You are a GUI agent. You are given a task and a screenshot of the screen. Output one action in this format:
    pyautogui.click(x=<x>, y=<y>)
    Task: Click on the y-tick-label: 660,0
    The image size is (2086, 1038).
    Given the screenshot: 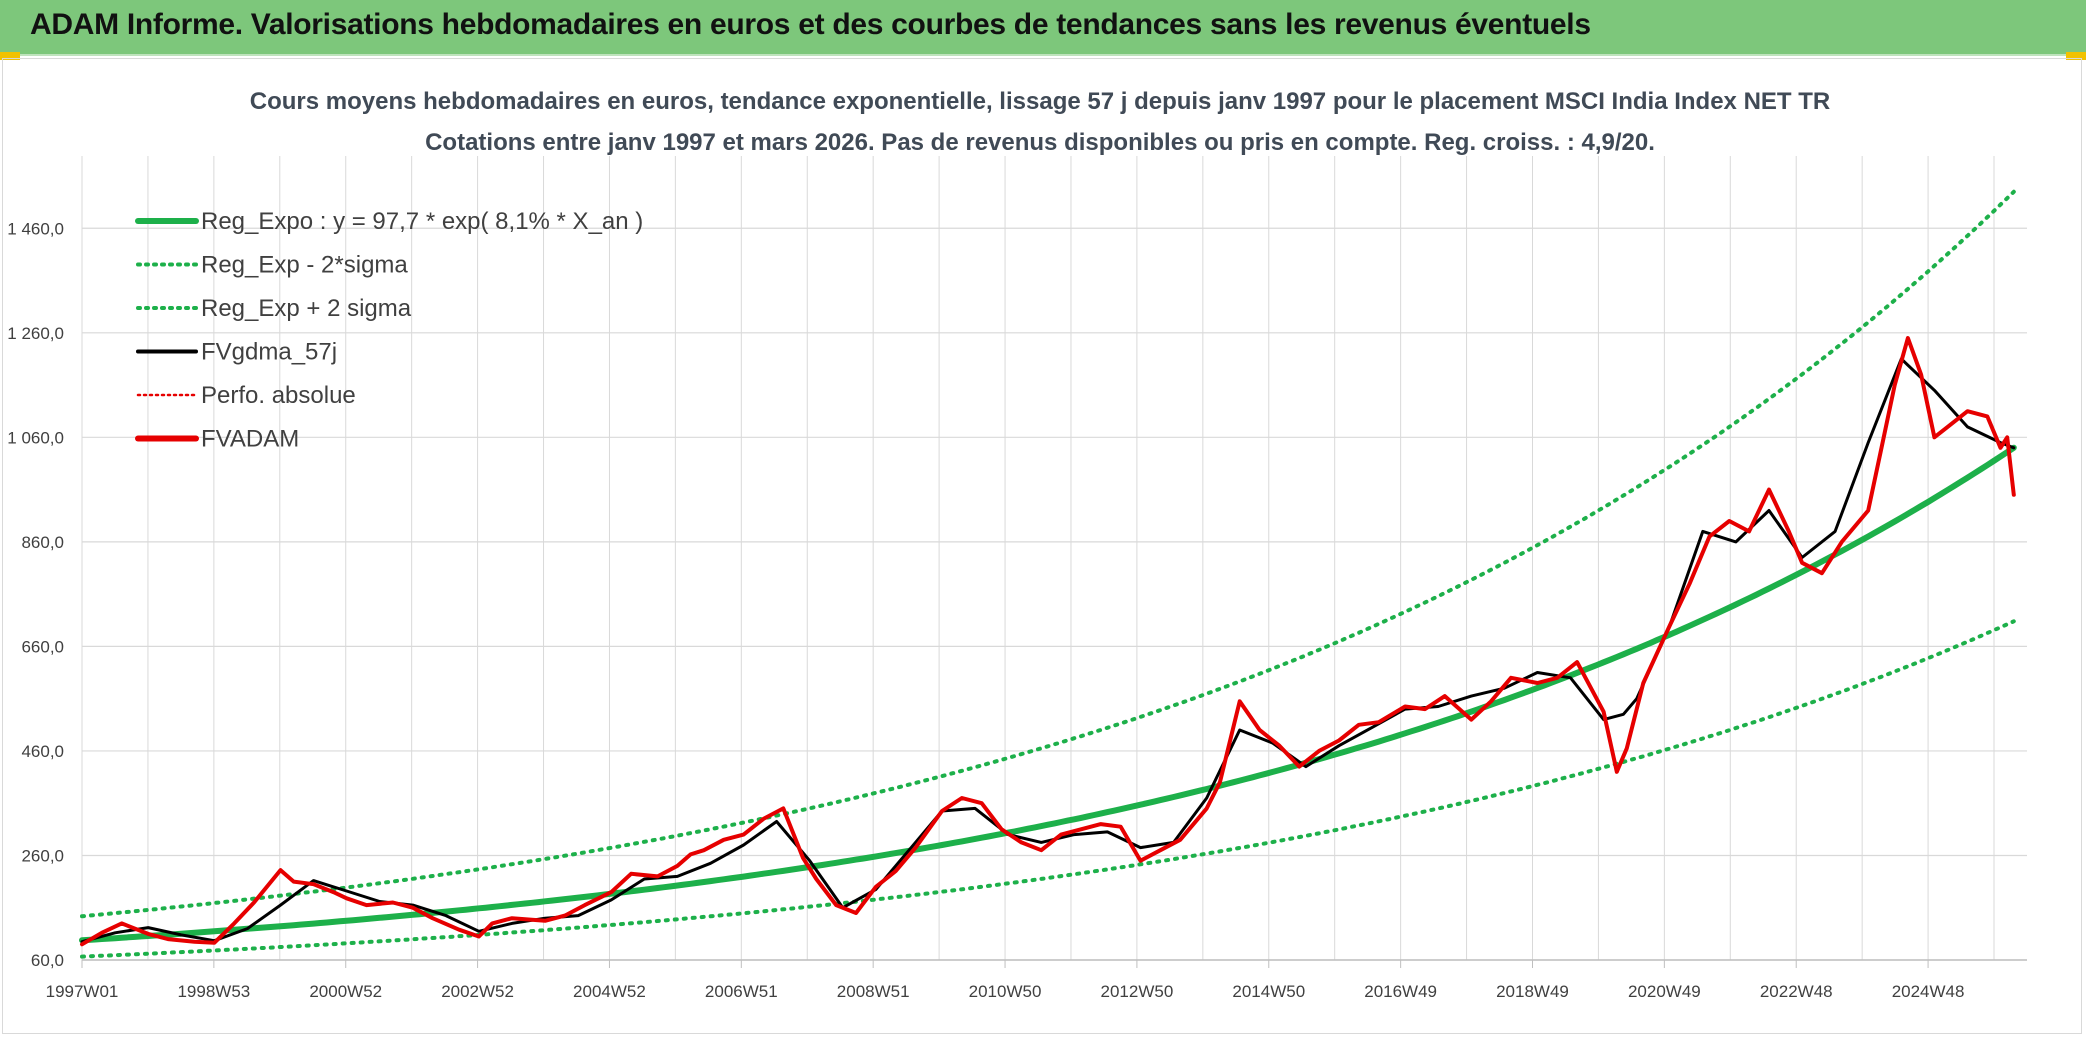 What is the action you would take?
    pyautogui.click(x=42, y=646)
    